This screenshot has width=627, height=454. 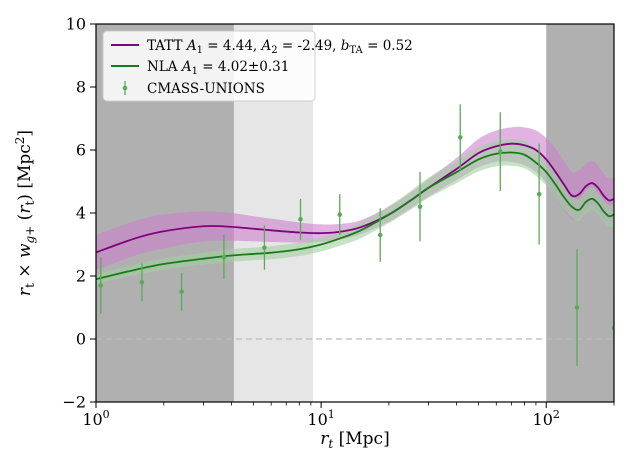 I want to click on x-tick-label: 10¹, so click(x=320, y=418).